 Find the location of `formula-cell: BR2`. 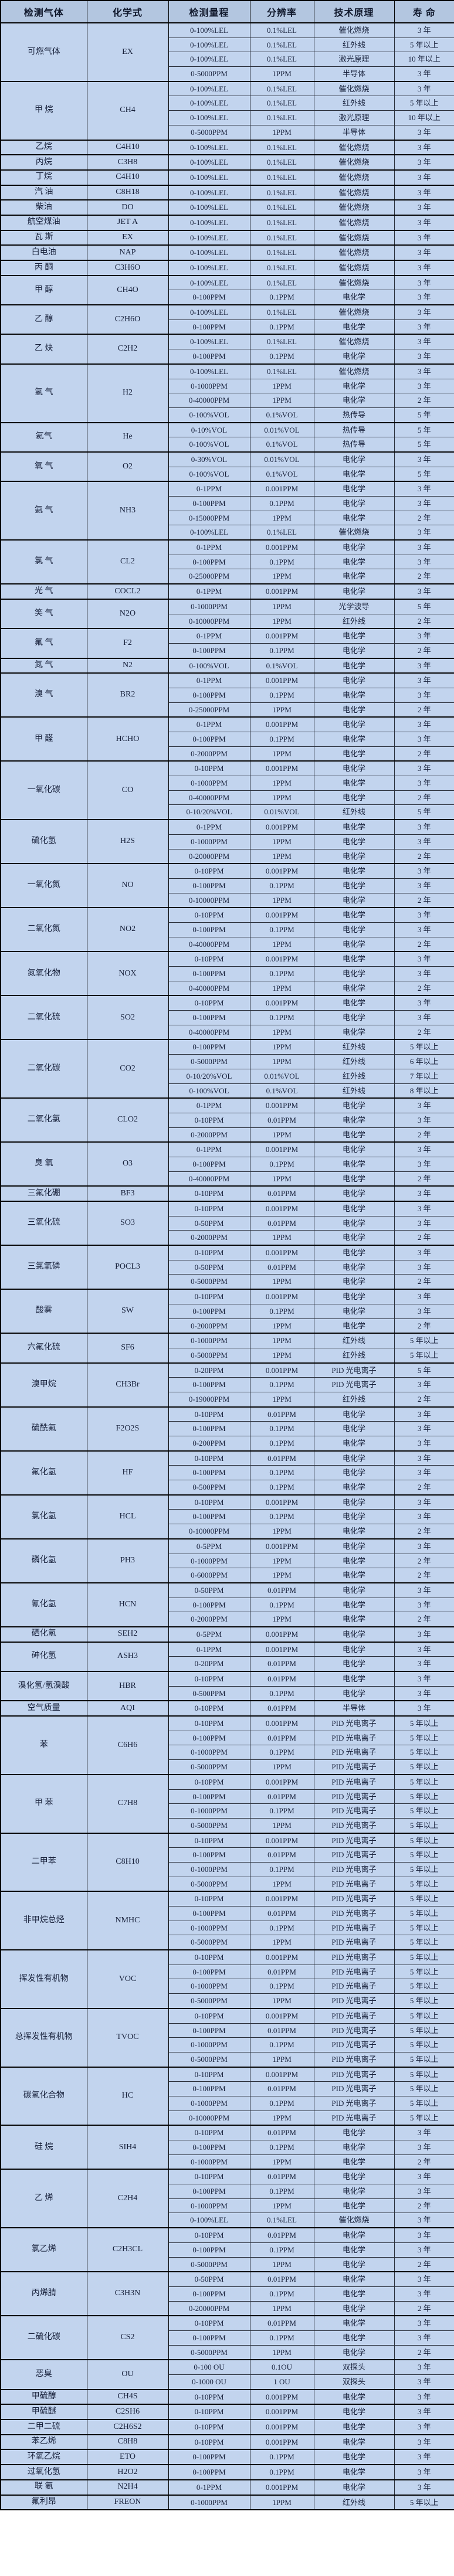

formula-cell: BR2 is located at coordinates (127, 695).